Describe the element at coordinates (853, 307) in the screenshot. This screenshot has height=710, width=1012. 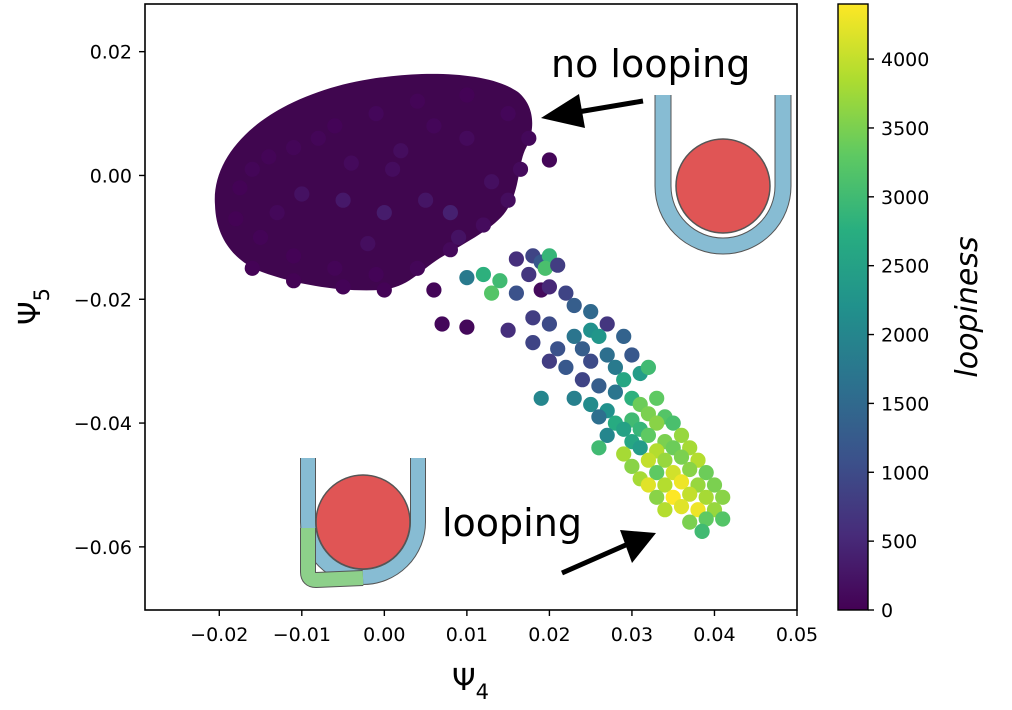
I see `colorbar-frame` at that location.